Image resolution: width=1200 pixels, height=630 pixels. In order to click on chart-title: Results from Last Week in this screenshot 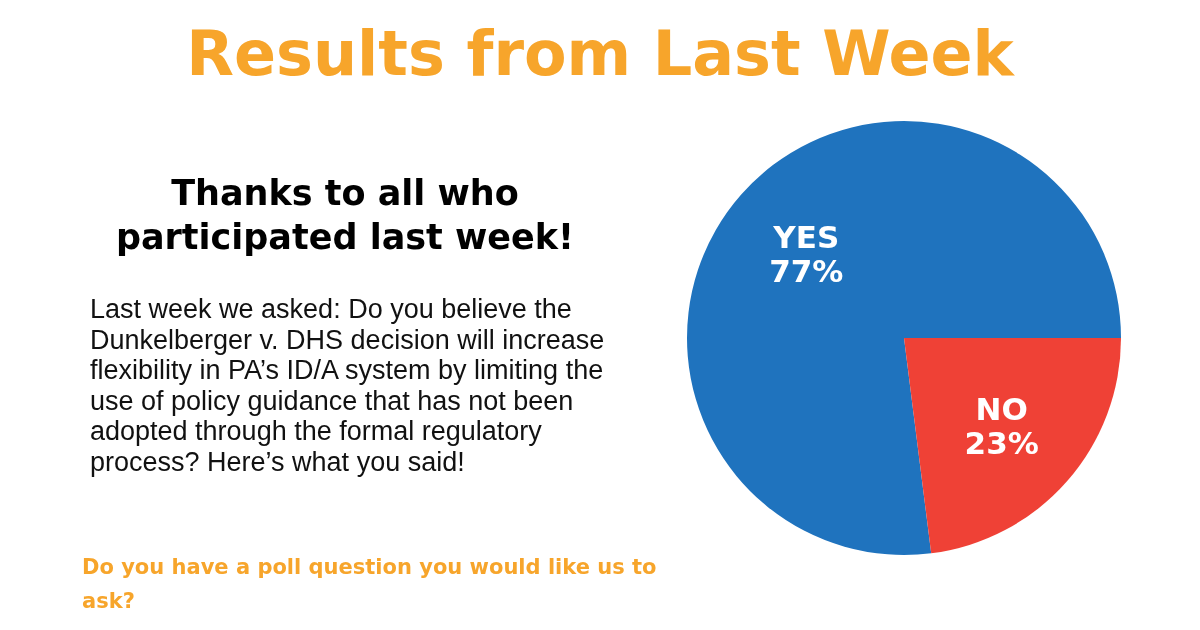, I will do `click(601, 53)`.